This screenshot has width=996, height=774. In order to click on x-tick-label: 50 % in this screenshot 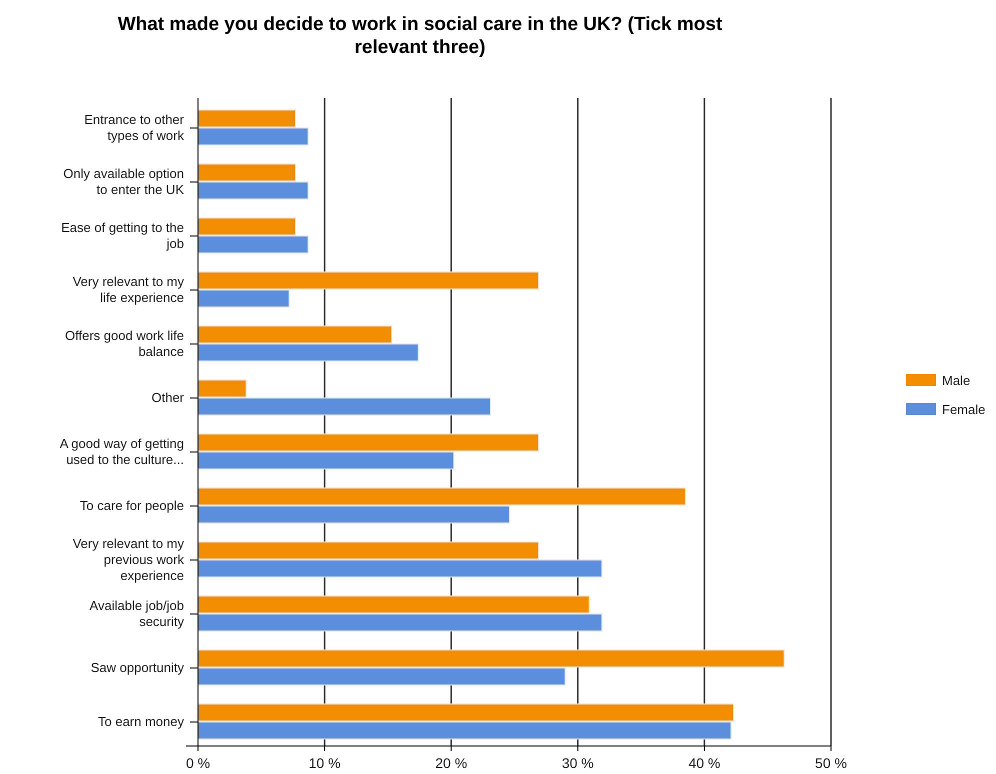, I will do `click(831, 763)`.